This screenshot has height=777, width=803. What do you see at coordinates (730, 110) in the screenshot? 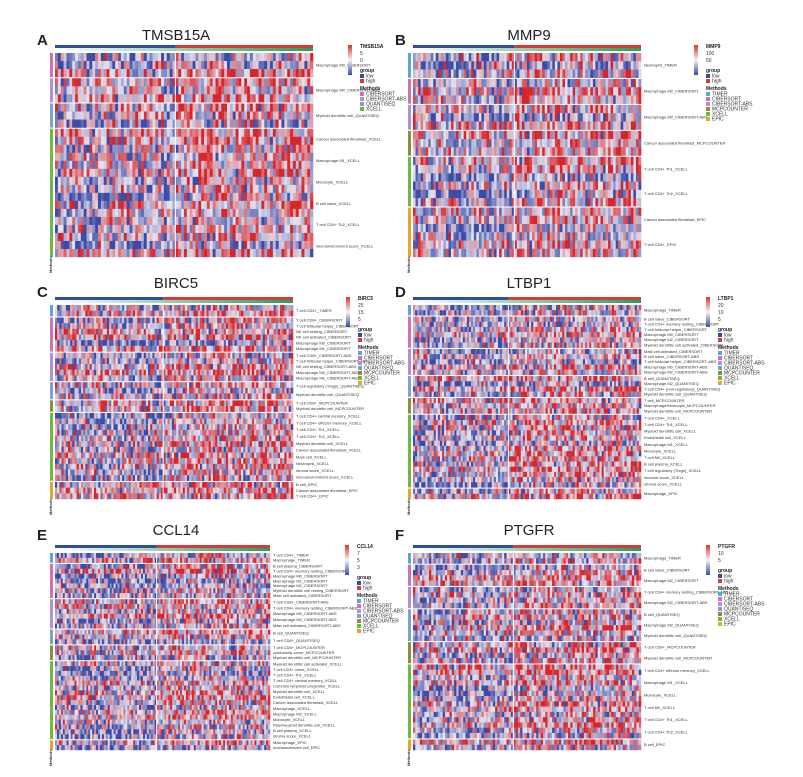
I see `legend-method-label: MCPCOUNTER` at bounding box center [730, 110].